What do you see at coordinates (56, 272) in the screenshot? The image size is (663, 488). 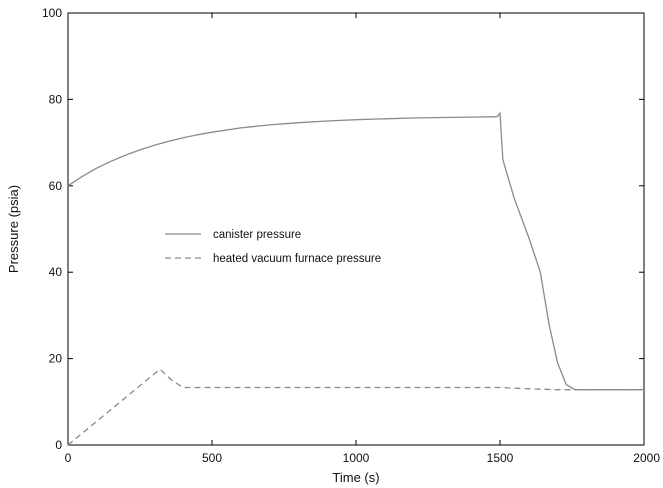 I see `y-tick-label: 40` at bounding box center [56, 272].